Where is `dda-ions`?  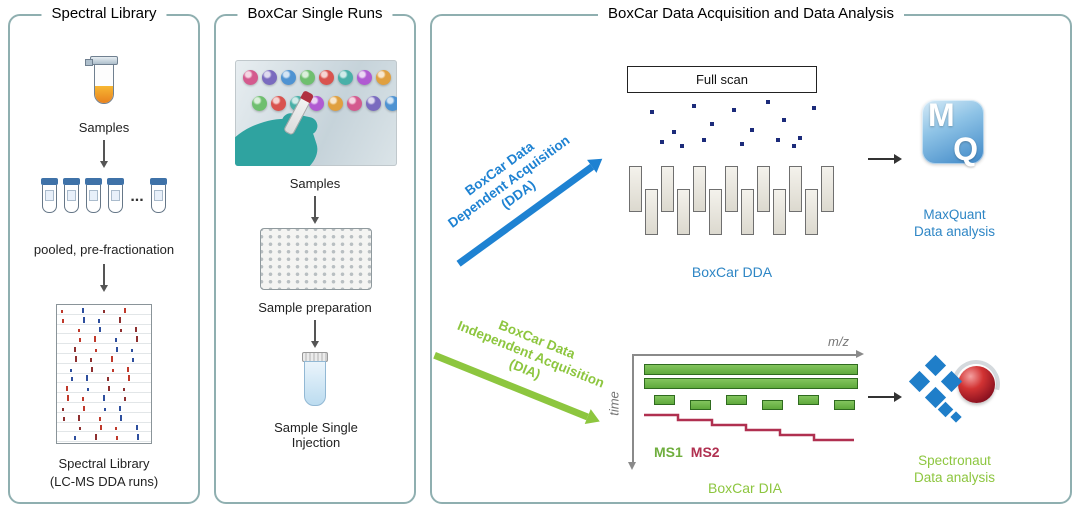 dda-ions is located at coordinates (734, 124).